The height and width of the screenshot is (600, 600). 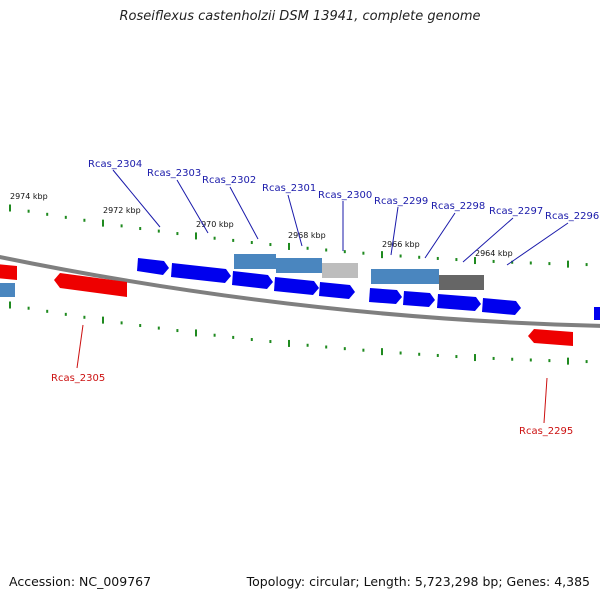 I want to click on gene-label: Rcas_2304, so click(x=115, y=164).